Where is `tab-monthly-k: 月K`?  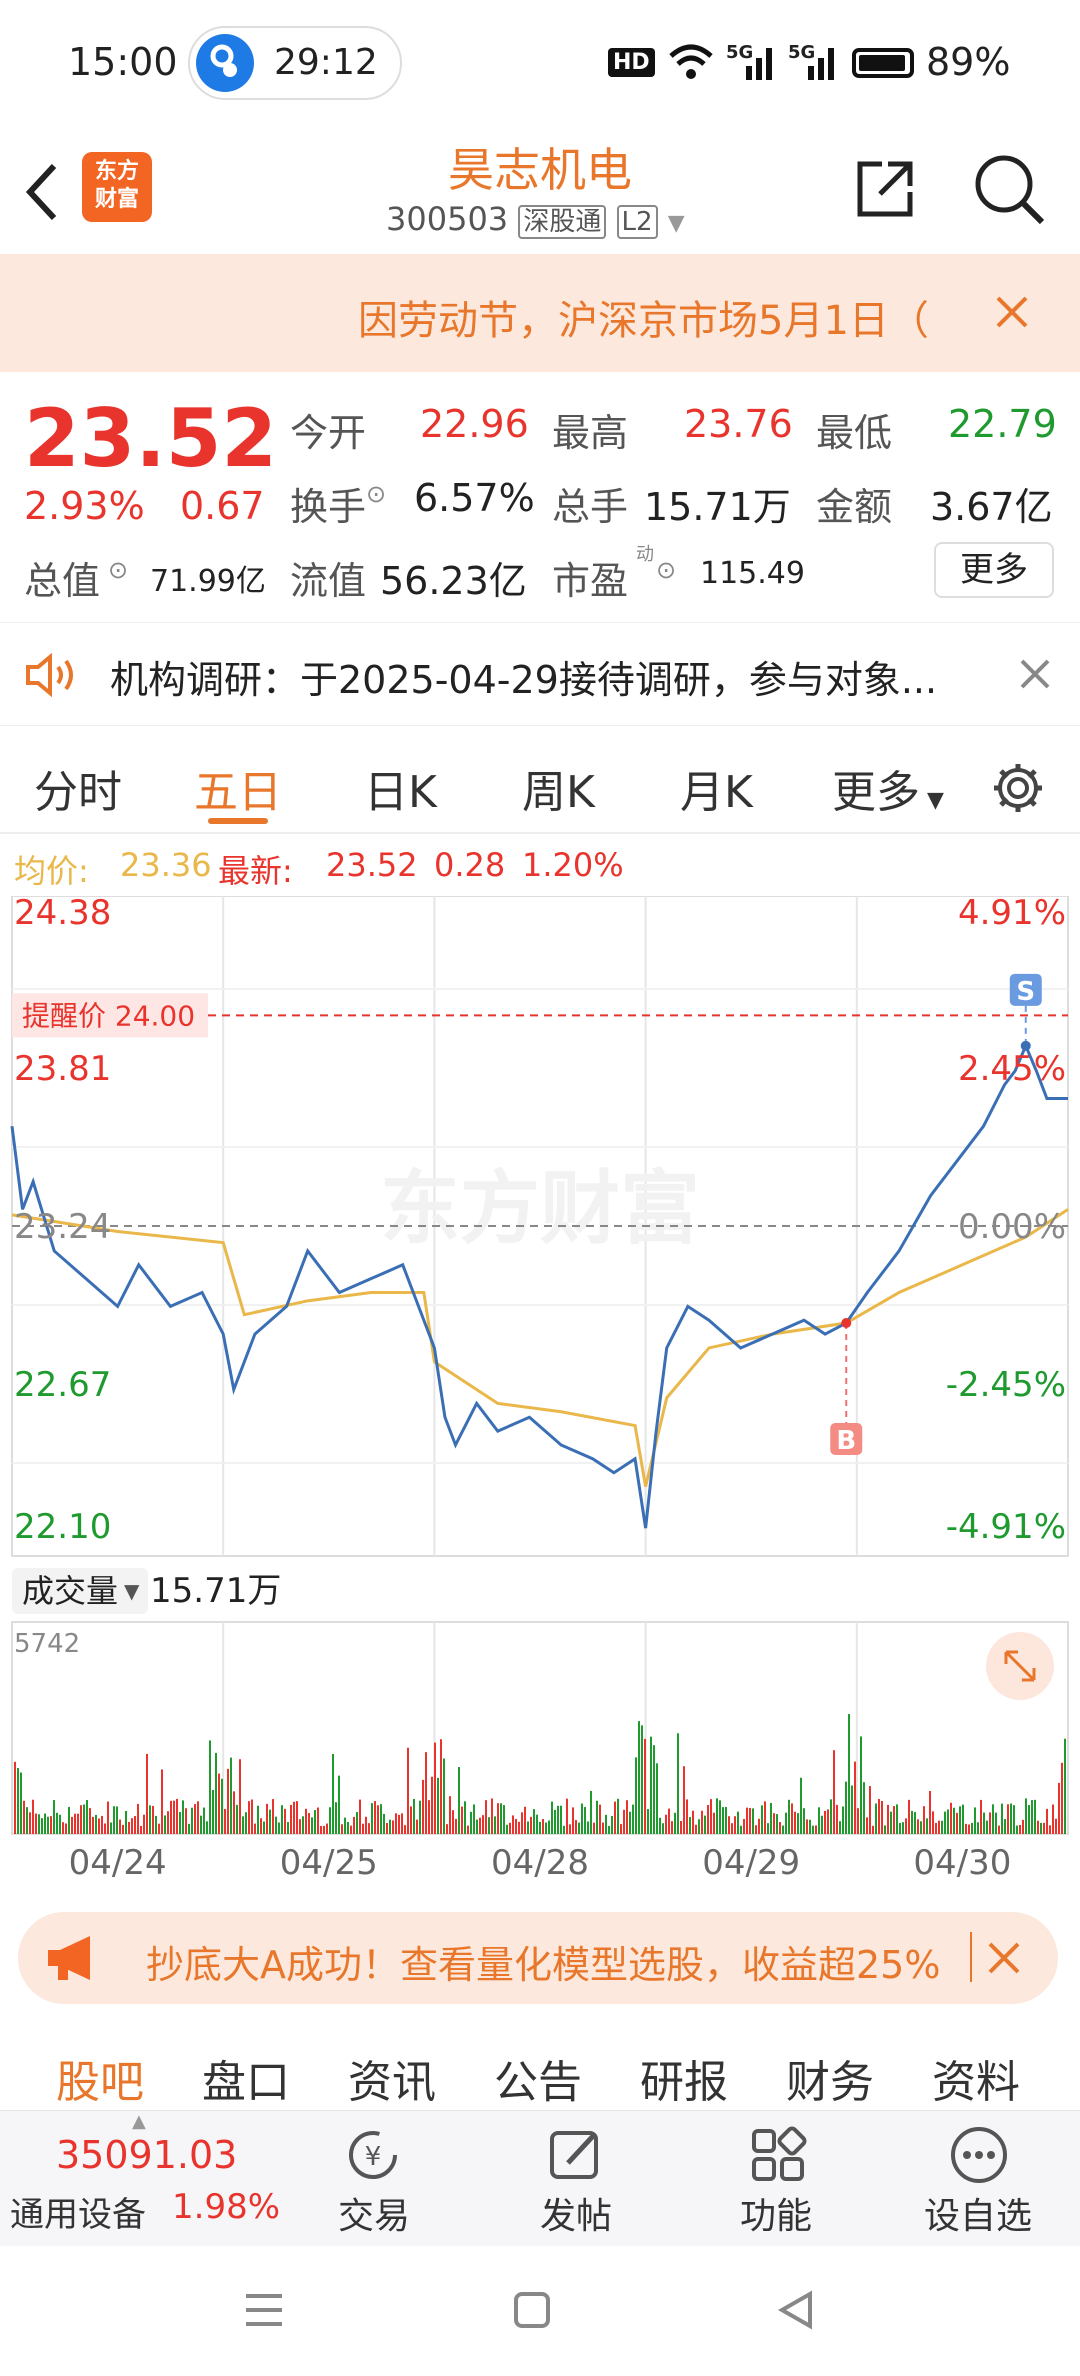
tab-monthly-k: 月K is located at coordinates (716, 792).